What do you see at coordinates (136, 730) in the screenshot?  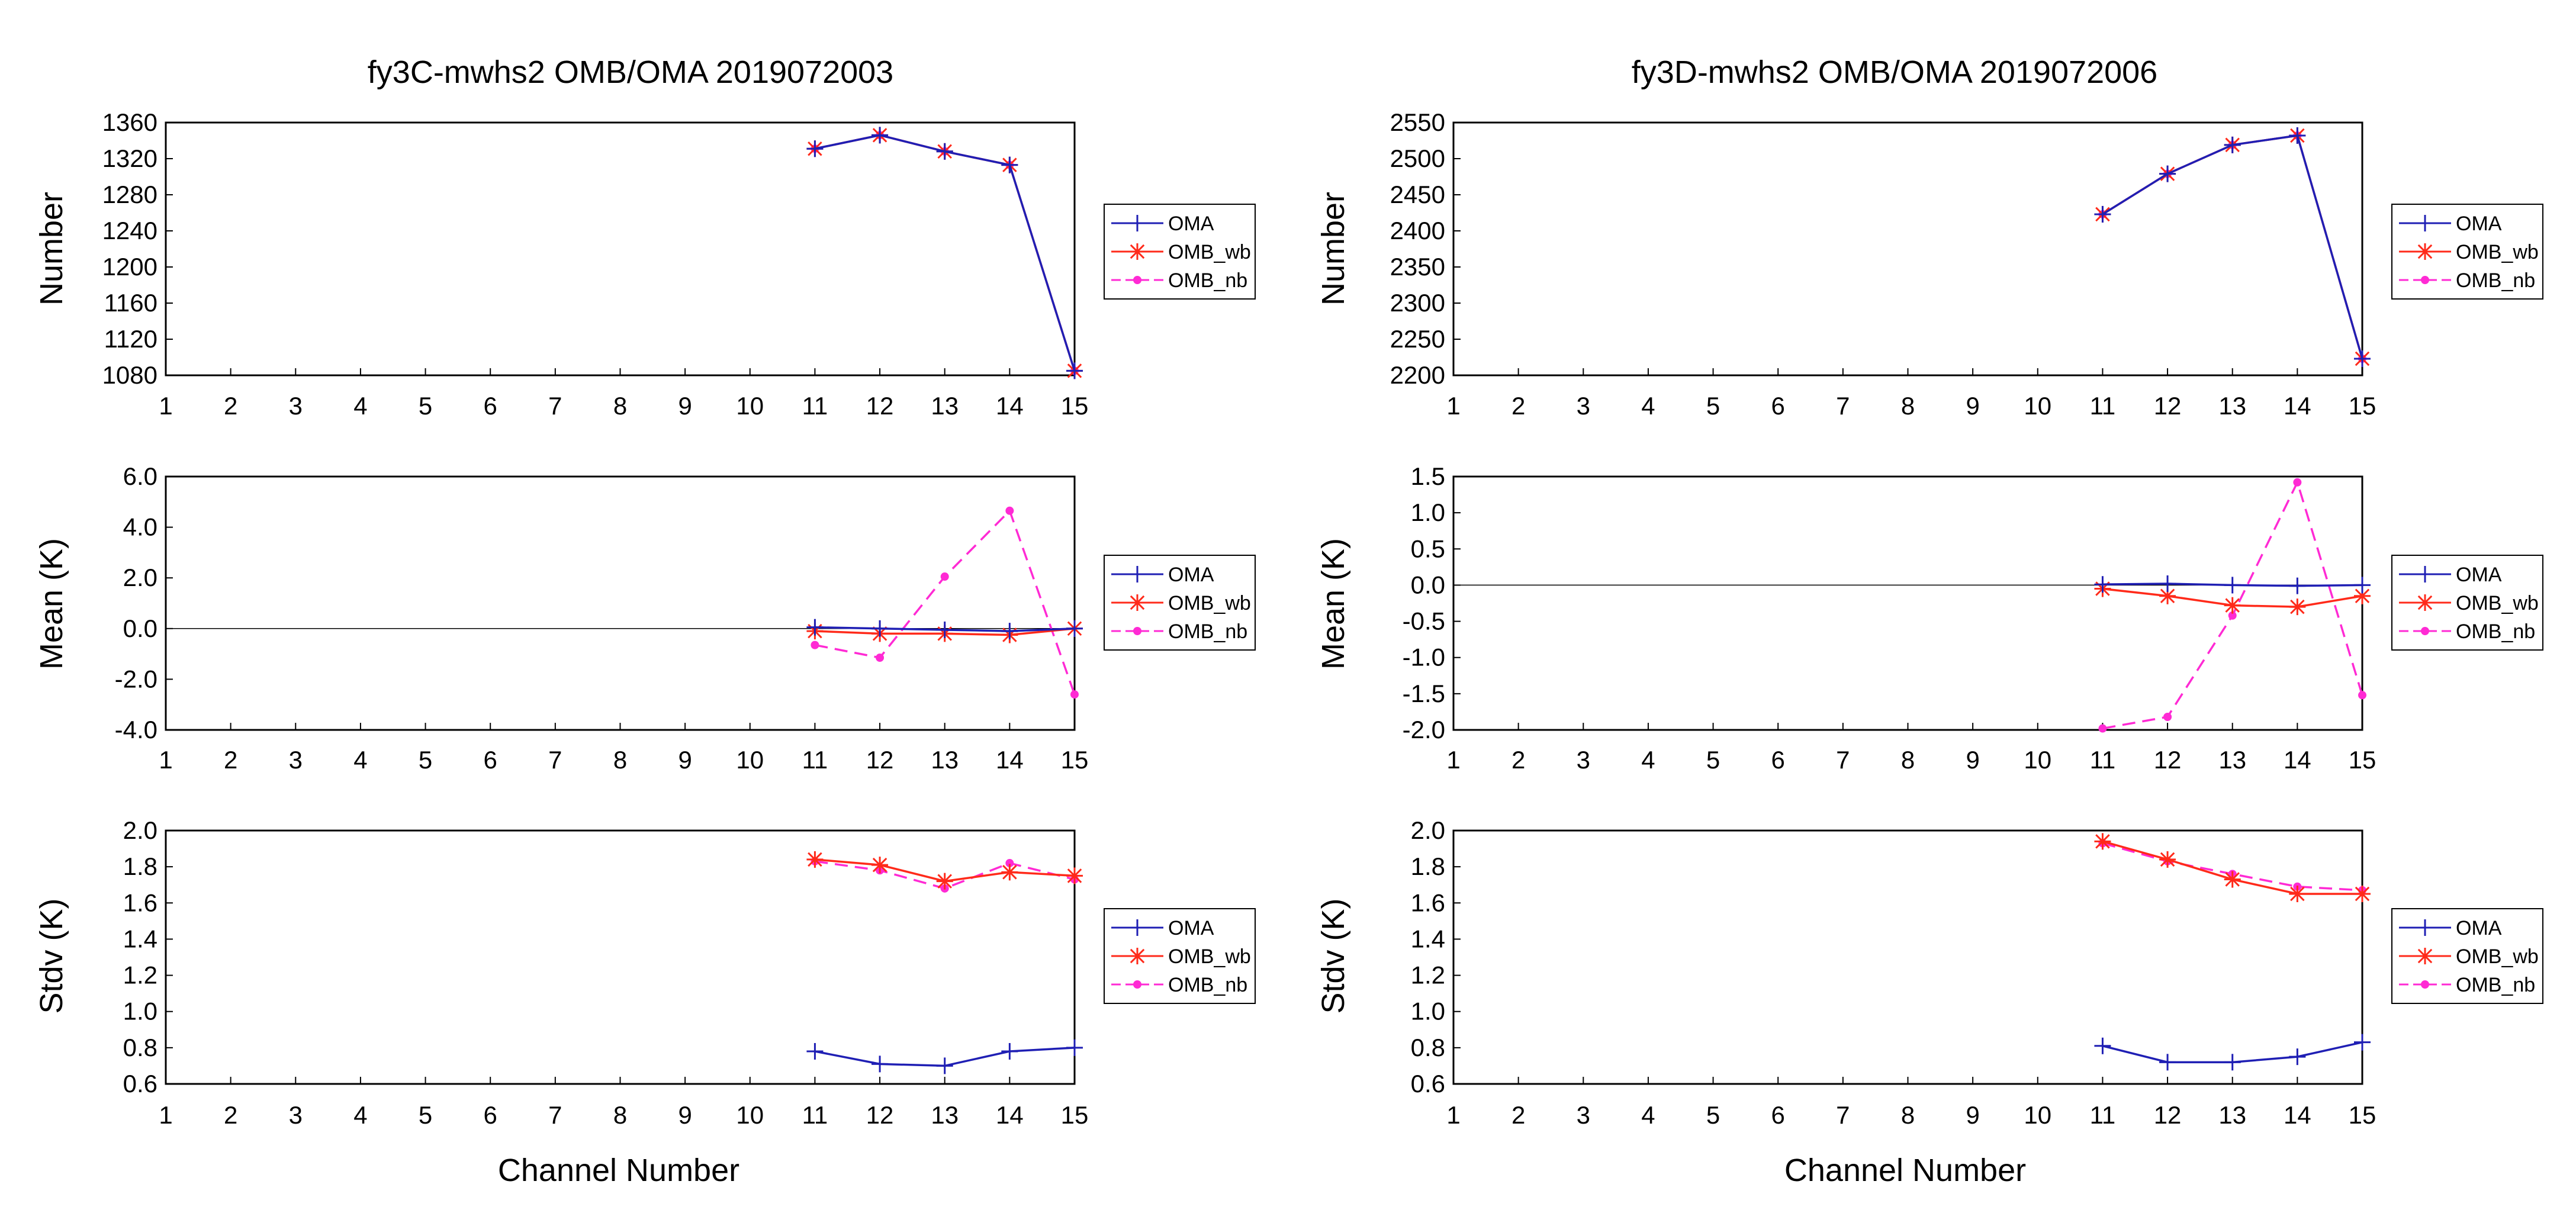 I see `chart0-panel1-ytick-label: -4.0` at bounding box center [136, 730].